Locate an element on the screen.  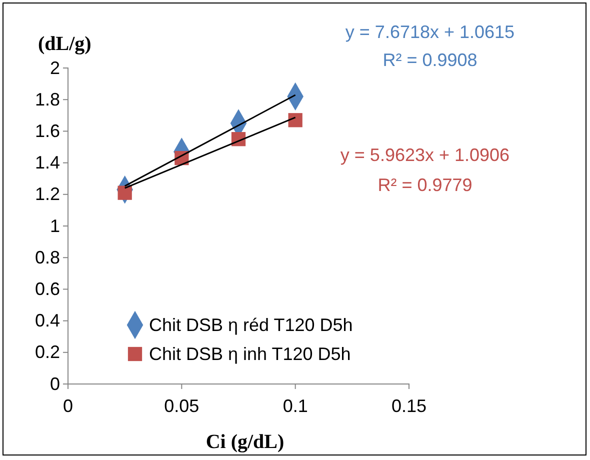
legend-label: Chit DSB η inh T120 D5h is located at coordinates (250, 354).